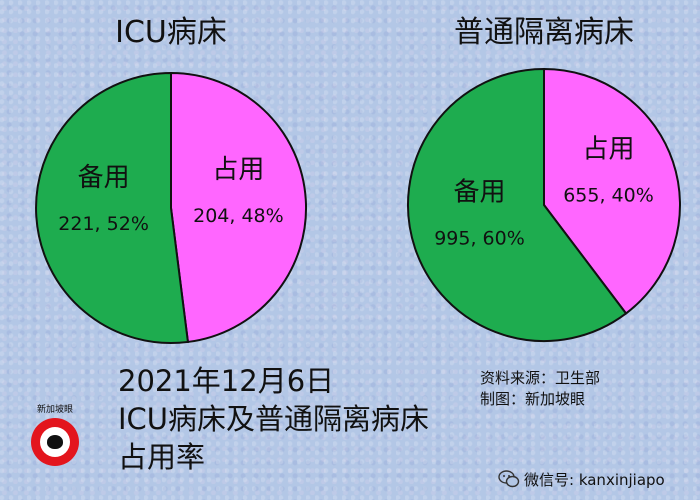  What do you see at coordinates (509, 479) in the screenshot?
I see `wechat-icon` at bounding box center [509, 479].